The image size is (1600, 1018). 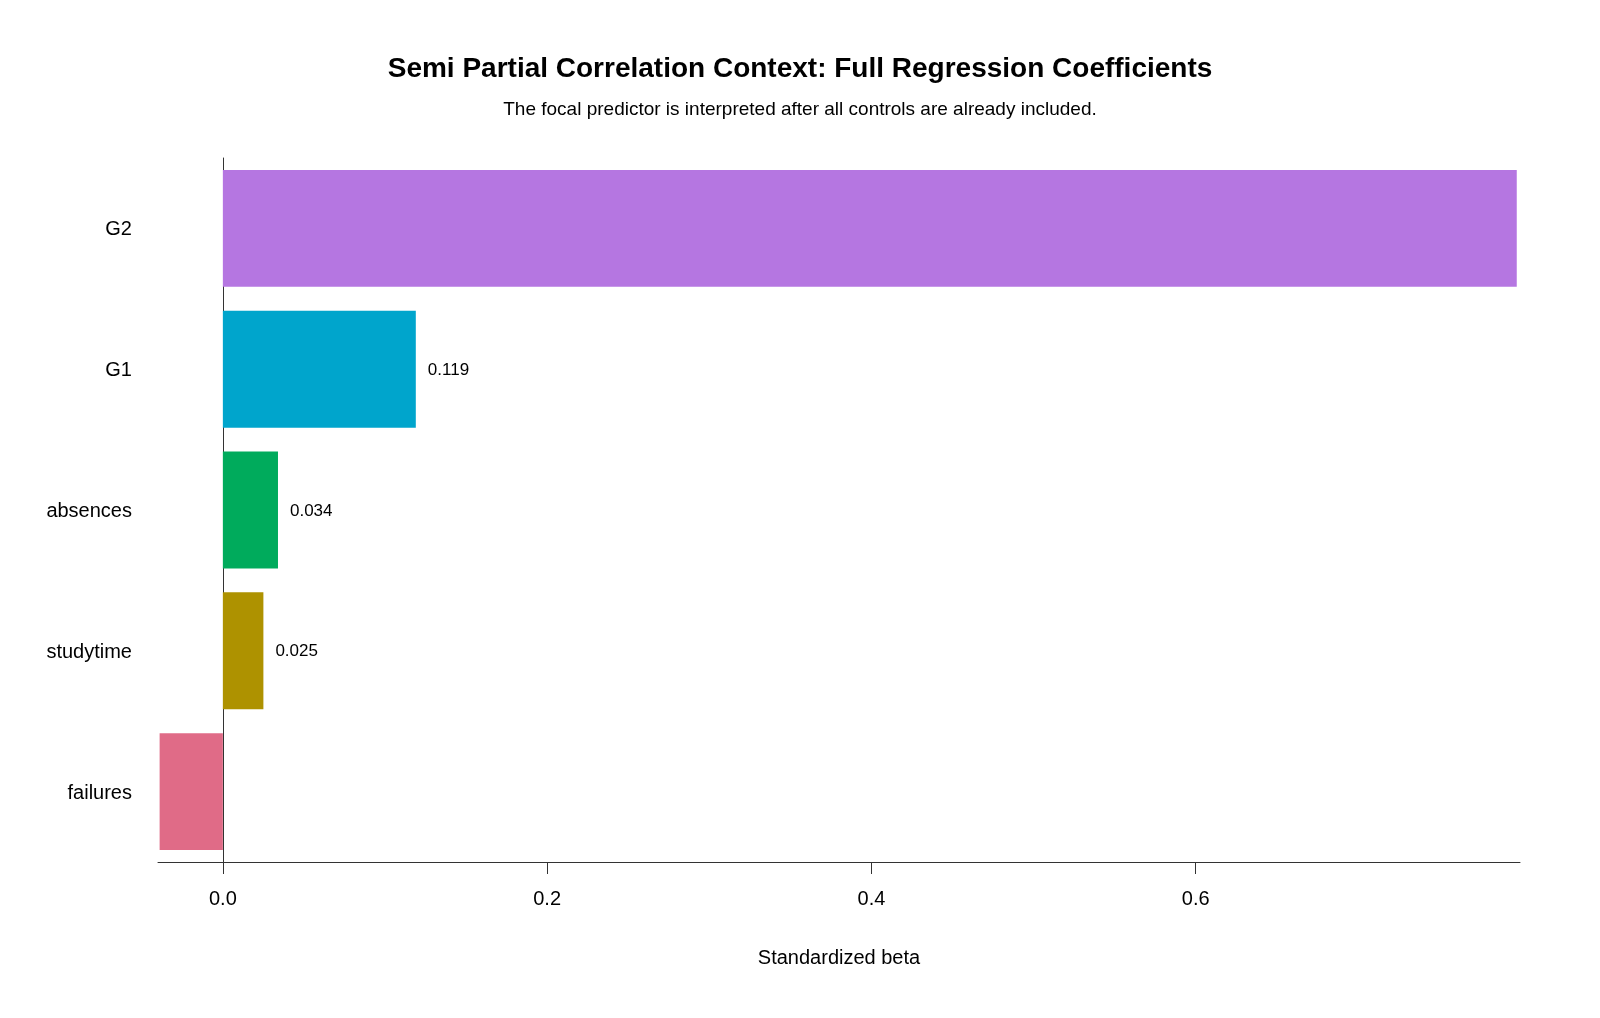 What do you see at coordinates (839, 957) in the screenshot?
I see `x-axis-title: Standardized beta` at bounding box center [839, 957].